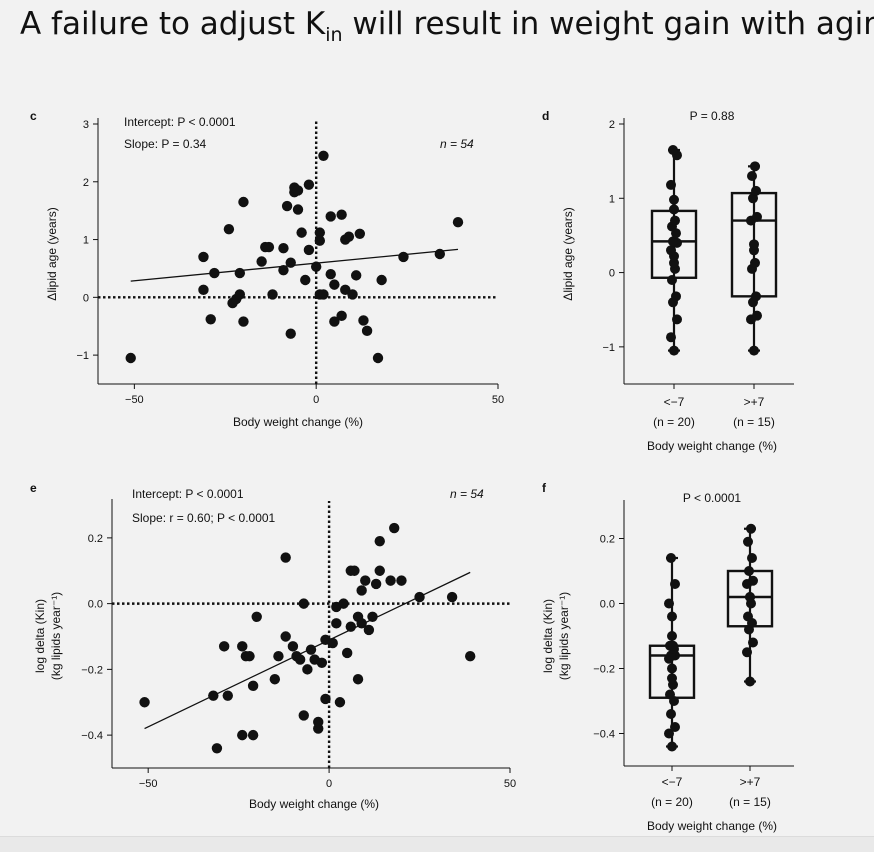 The image size is (874, 852). I want to click on panel-f-cat2-label: >+7, so click(750, 782).